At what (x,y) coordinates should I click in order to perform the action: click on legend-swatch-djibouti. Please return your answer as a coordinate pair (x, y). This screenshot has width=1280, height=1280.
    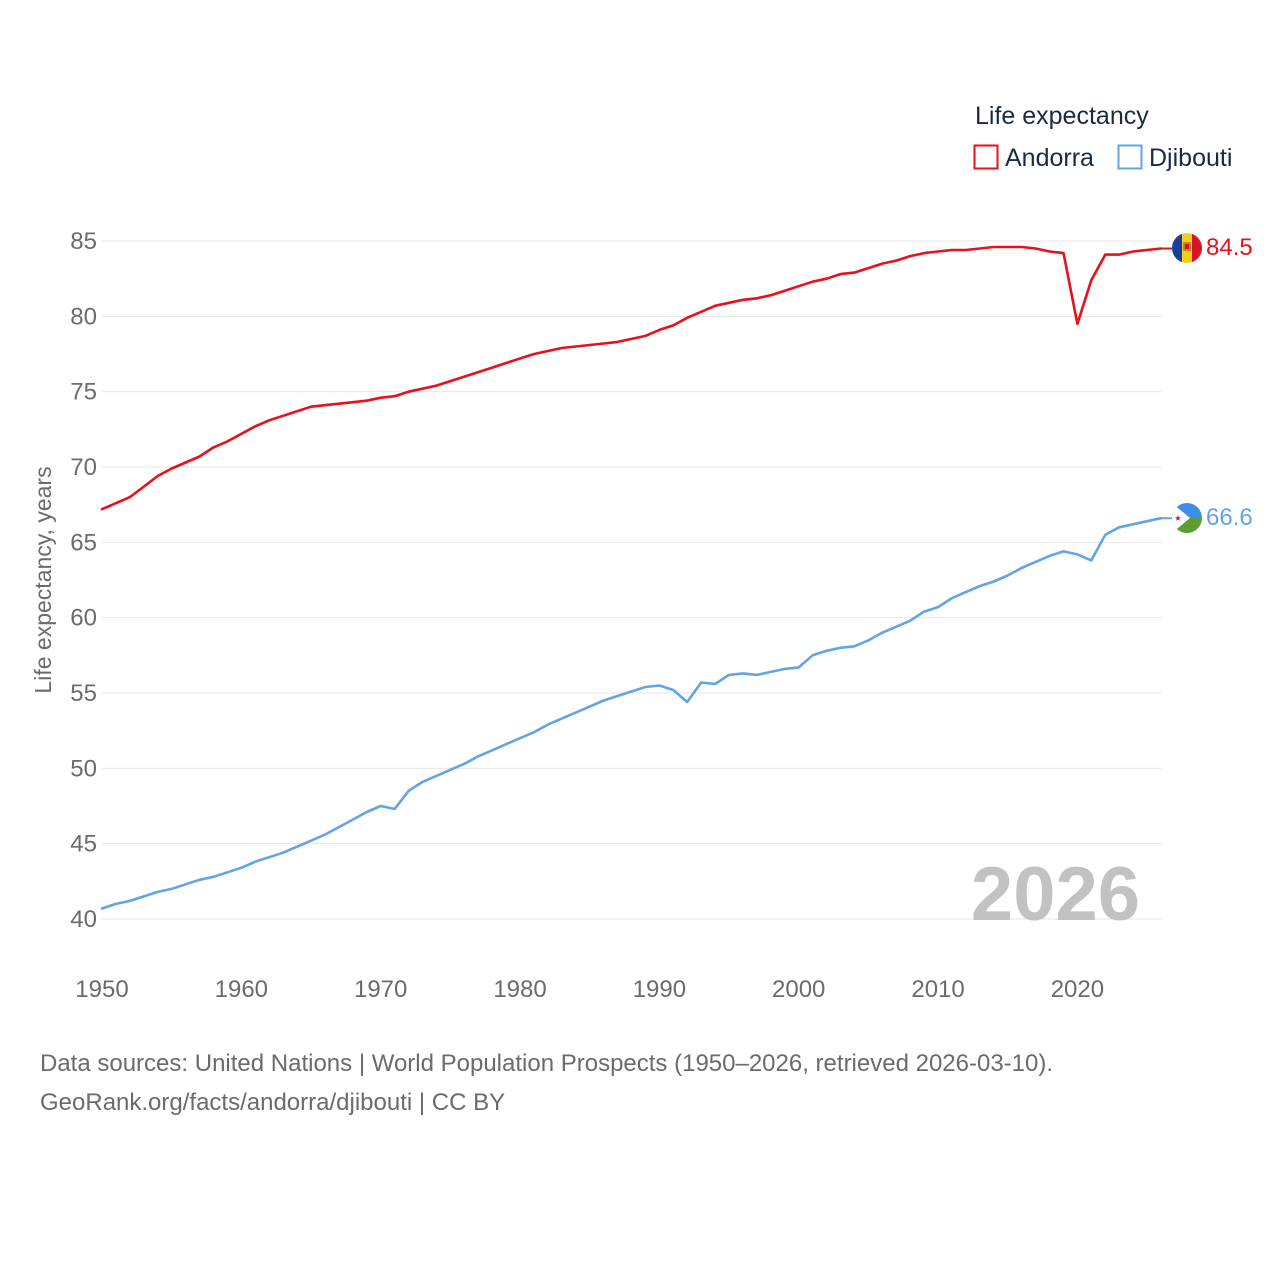
    Looking at the image, I should click on (1130, 157).